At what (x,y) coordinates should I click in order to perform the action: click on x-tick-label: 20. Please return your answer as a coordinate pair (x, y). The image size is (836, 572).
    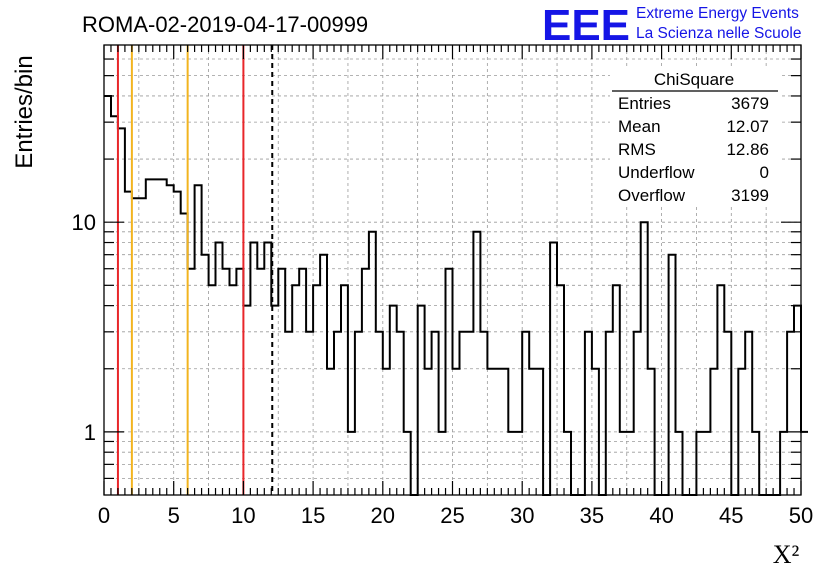
    Looking at the image, I should click on (383, 515).